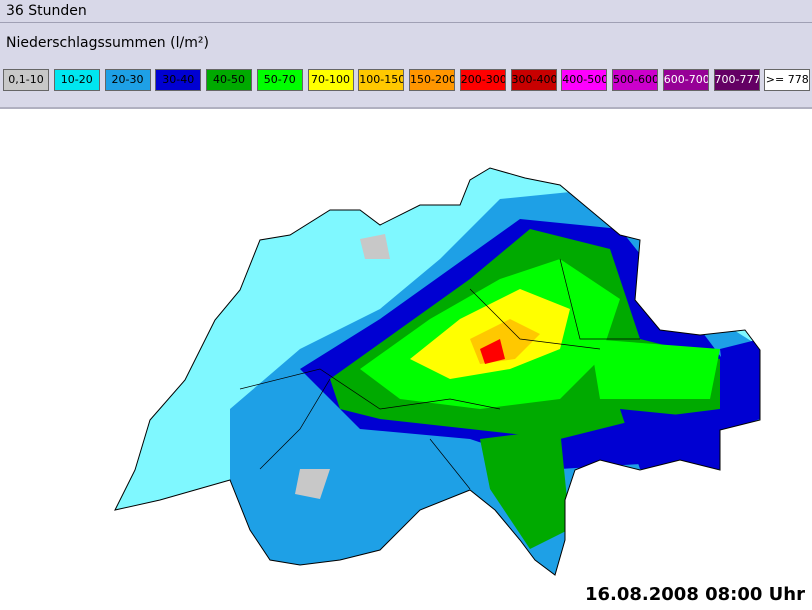 Image resolution: width=812 pixels, height=610 pixels. What do you see at coordinates (406, 11) in the screenshot?
I see `header-title: 36 Stunden` at bounding box center [406, 11].